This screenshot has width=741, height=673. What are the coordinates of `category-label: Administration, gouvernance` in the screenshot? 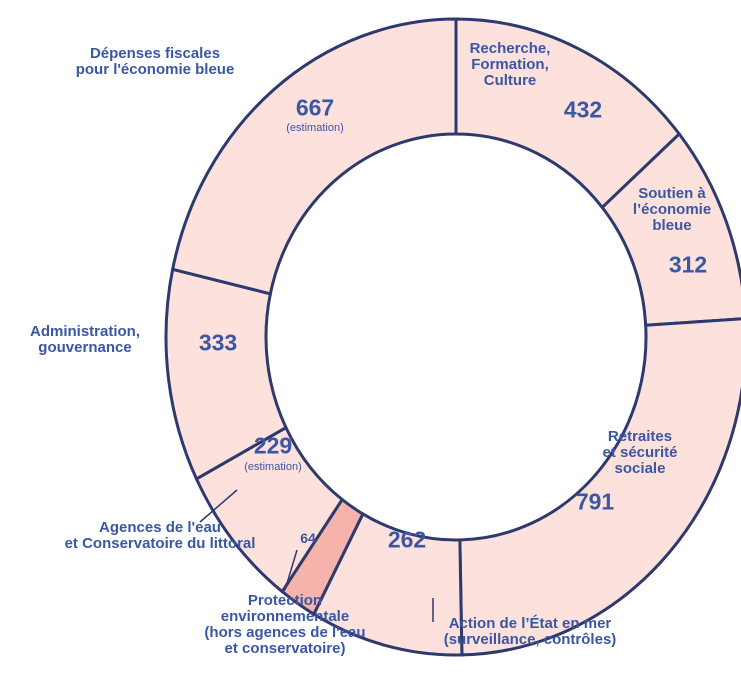 It's located at (85, 339).